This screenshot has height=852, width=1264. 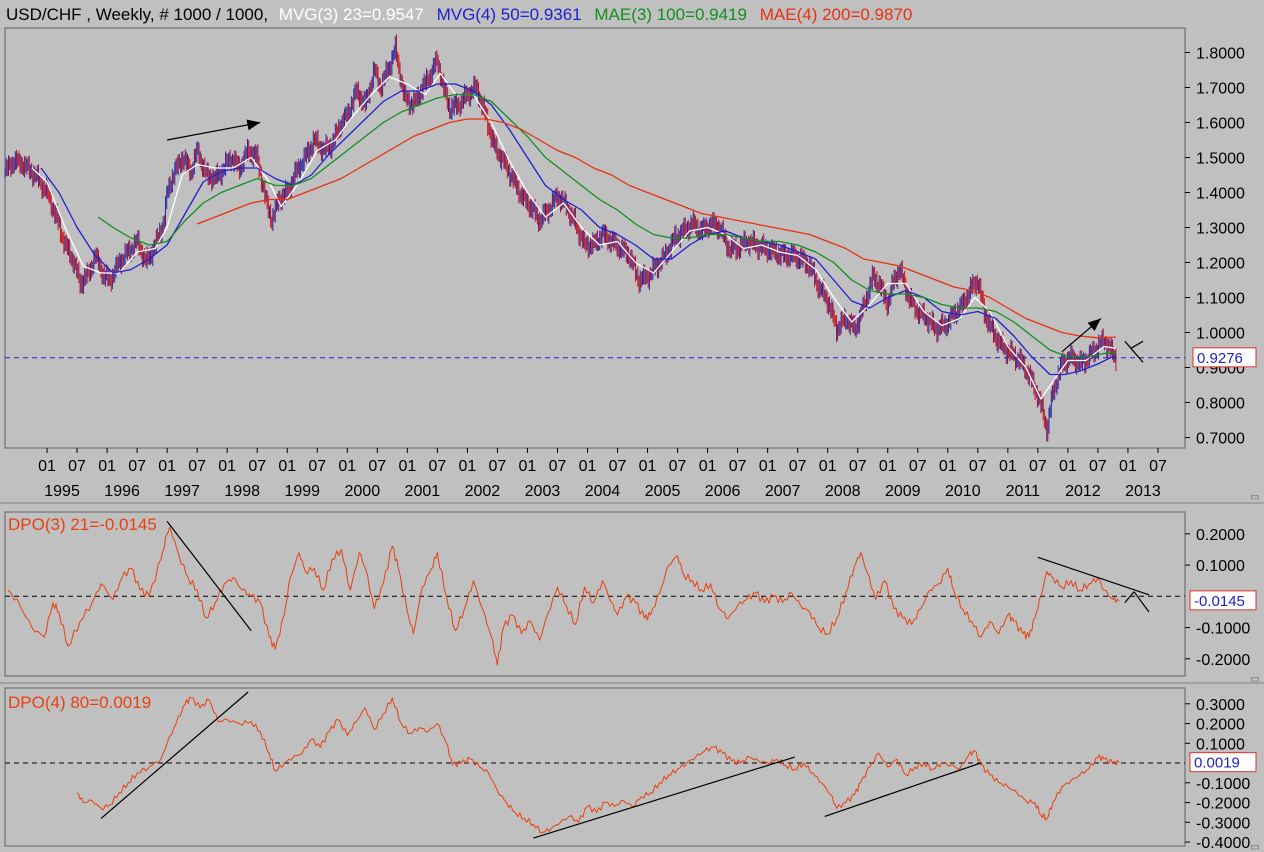 I want to click on dpo80-y-tick-label: 0.1000, so click(x=1220, y=744).